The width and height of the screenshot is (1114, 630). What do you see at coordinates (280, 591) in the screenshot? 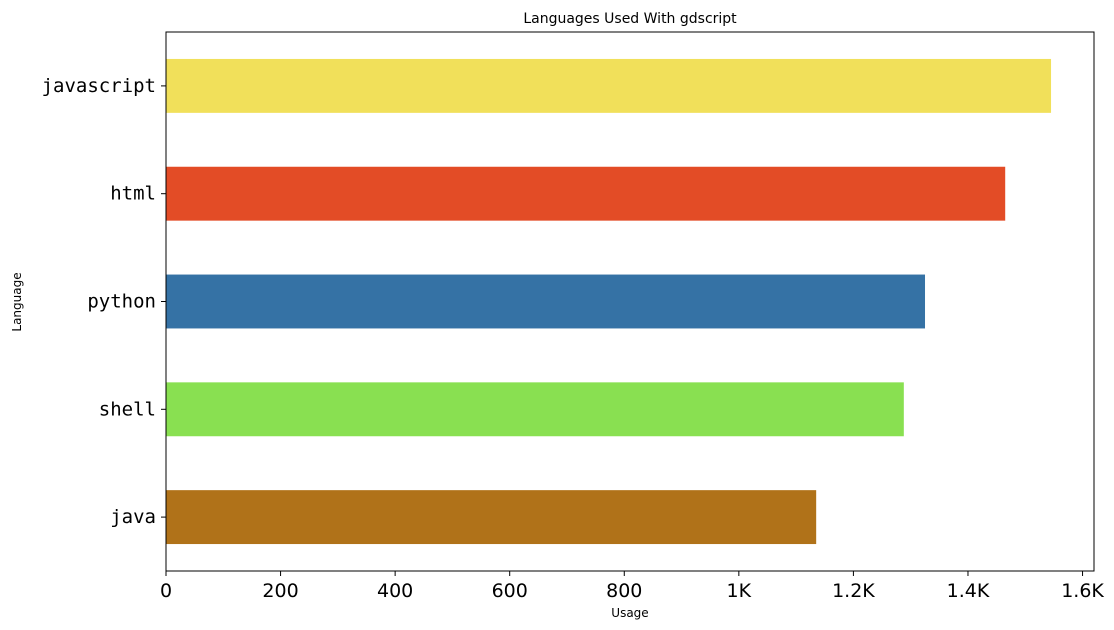
I see `x-tick-label: 200` at bounding box center [280, 591].